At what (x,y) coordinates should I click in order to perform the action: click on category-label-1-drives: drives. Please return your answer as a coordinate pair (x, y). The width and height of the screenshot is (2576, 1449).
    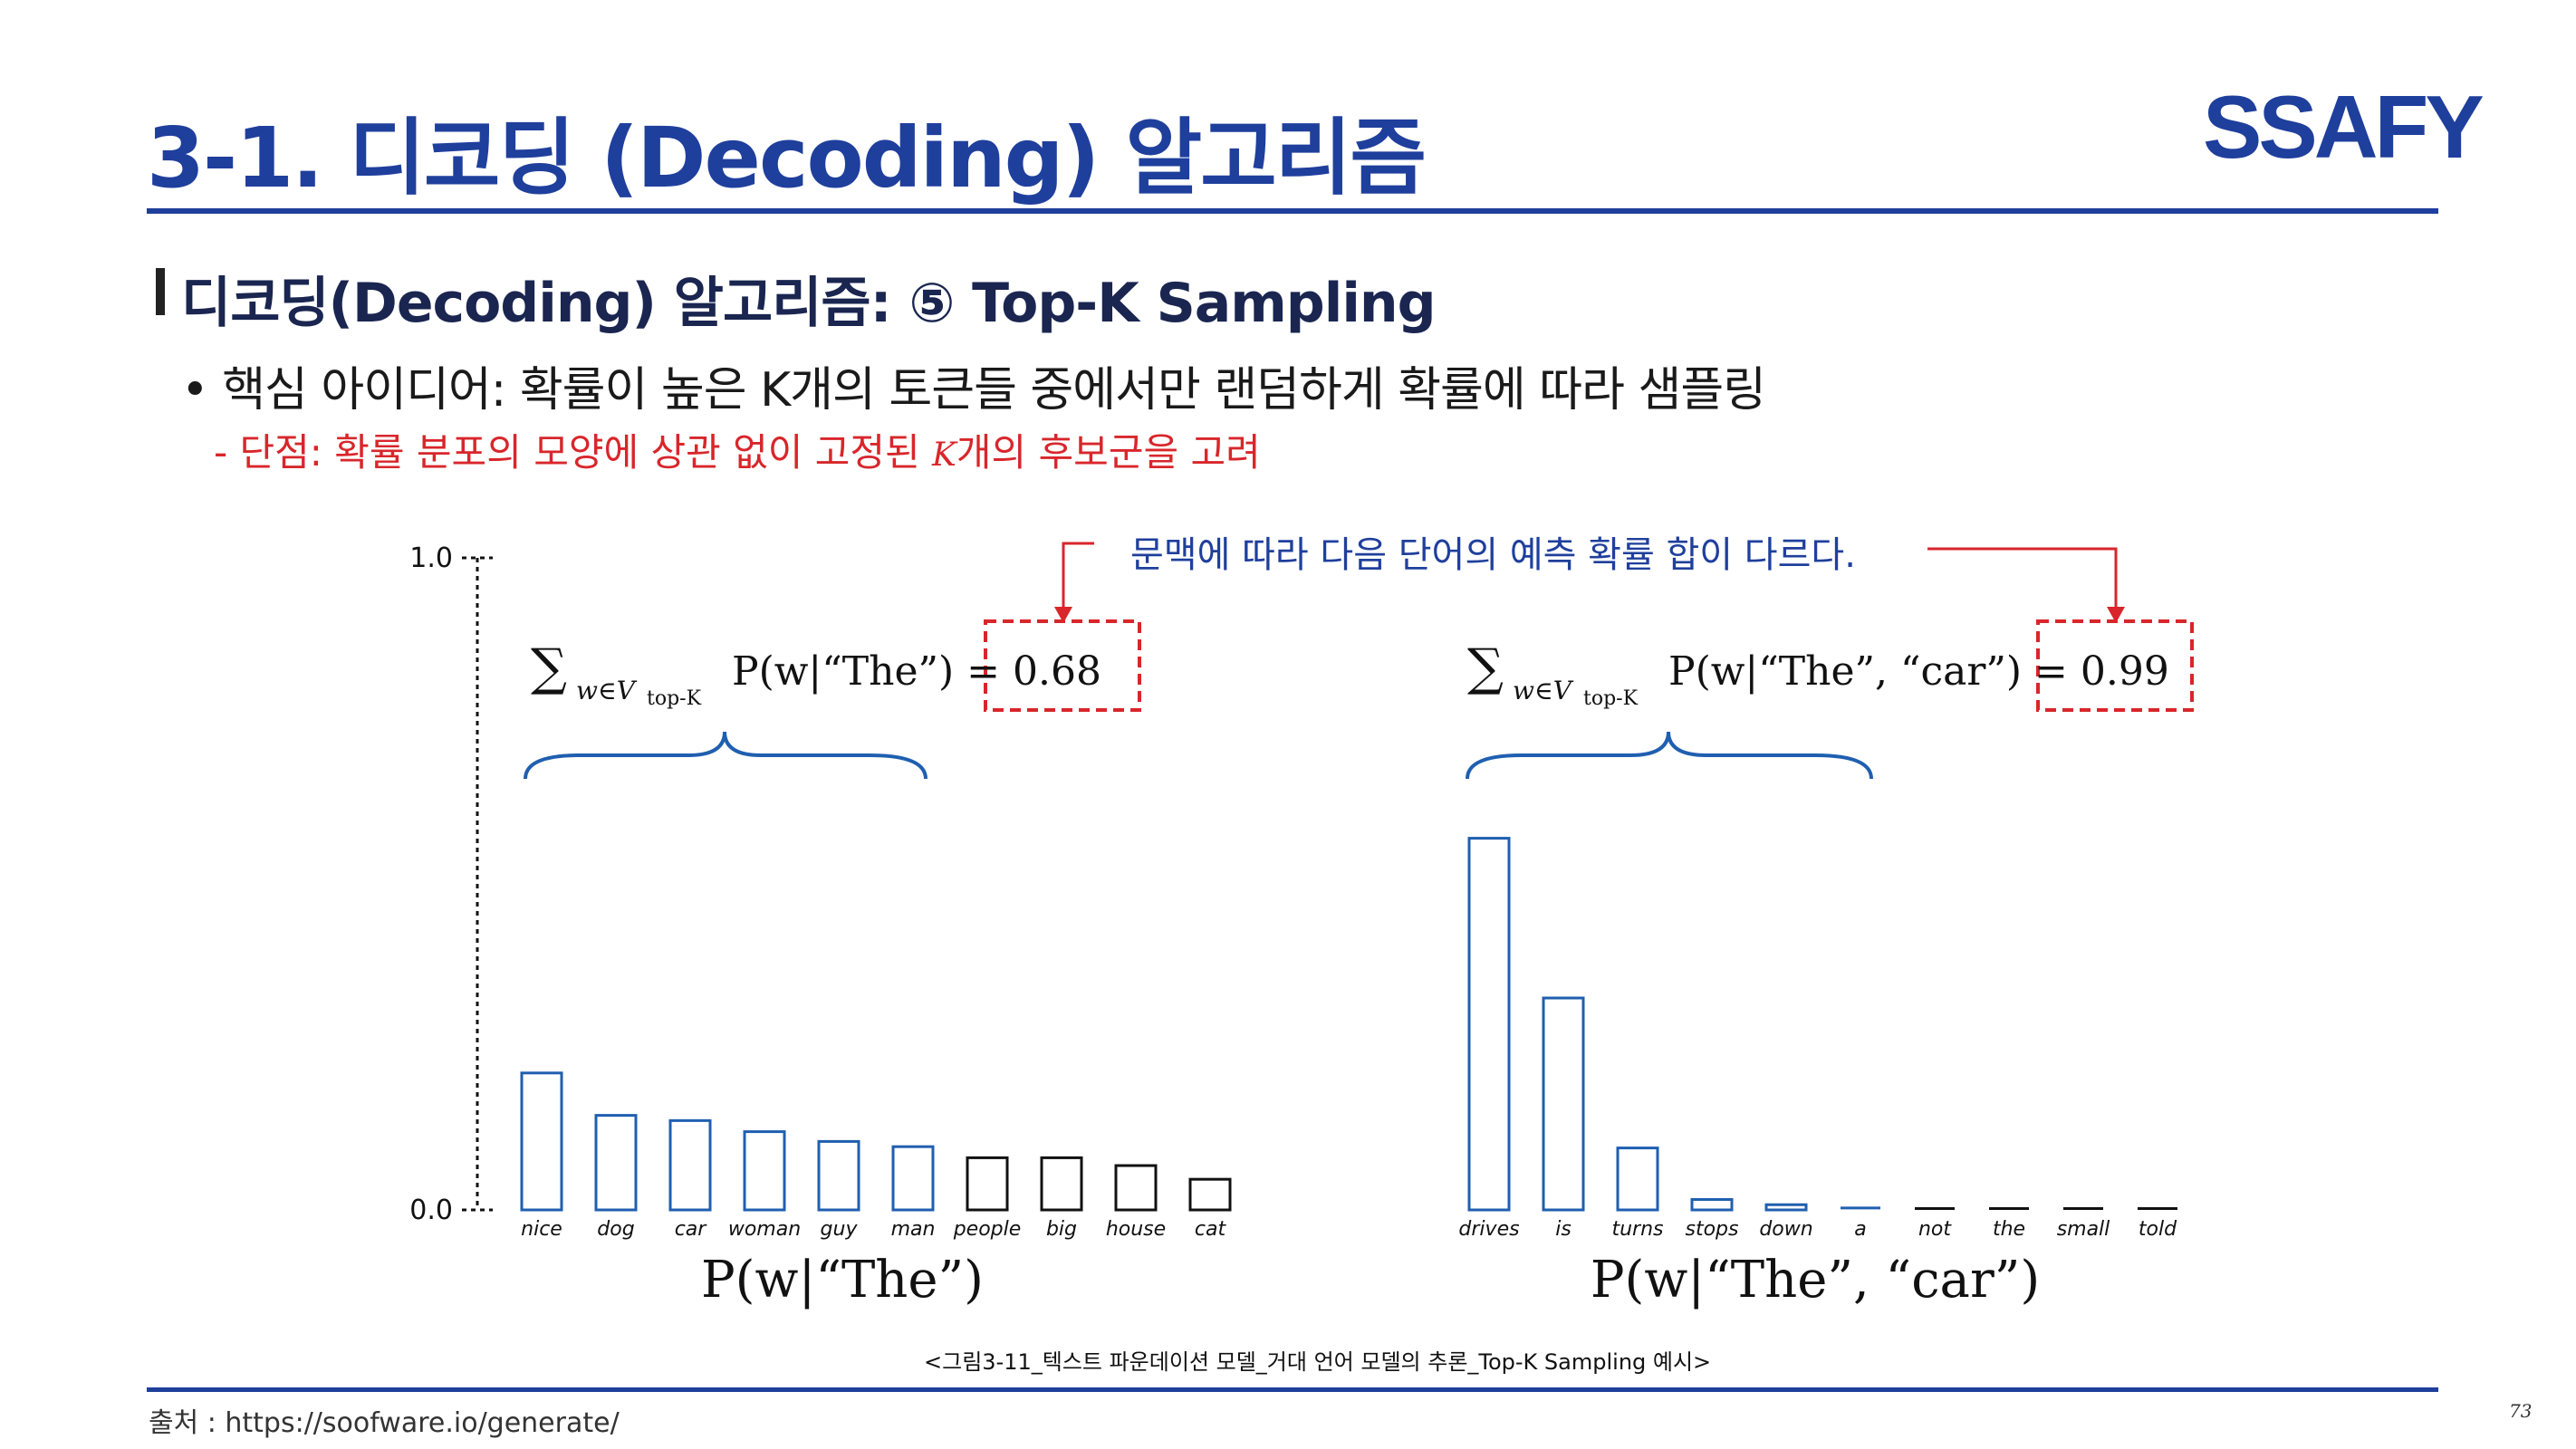
    Looking at the image, I should click on (1488, 1229).